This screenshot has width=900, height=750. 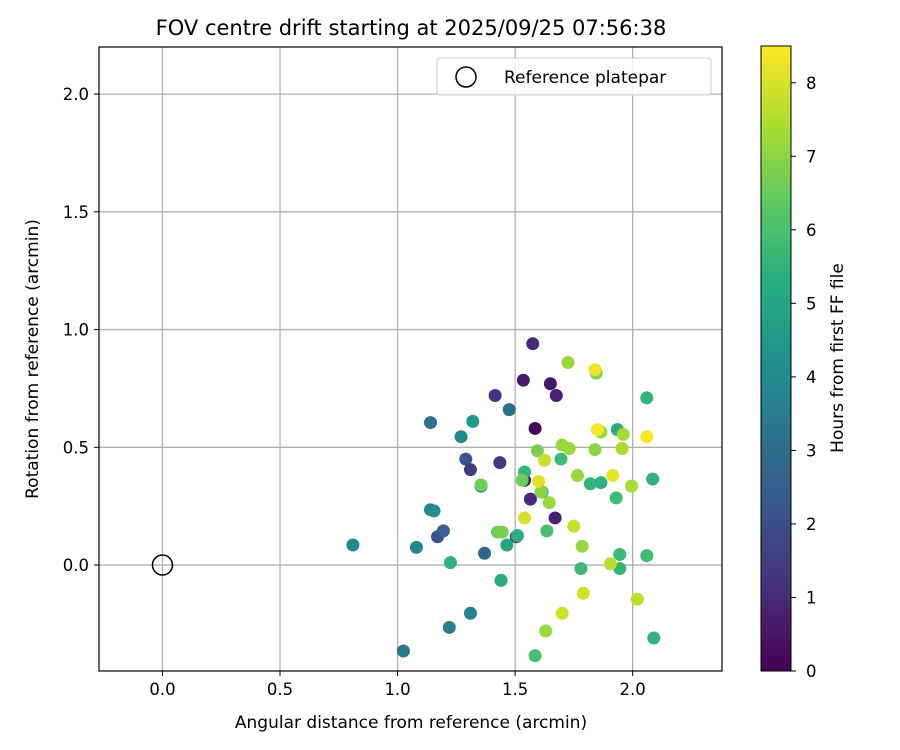 I want to click on x-tick-label: 2.0, so click(x=633, y=689).